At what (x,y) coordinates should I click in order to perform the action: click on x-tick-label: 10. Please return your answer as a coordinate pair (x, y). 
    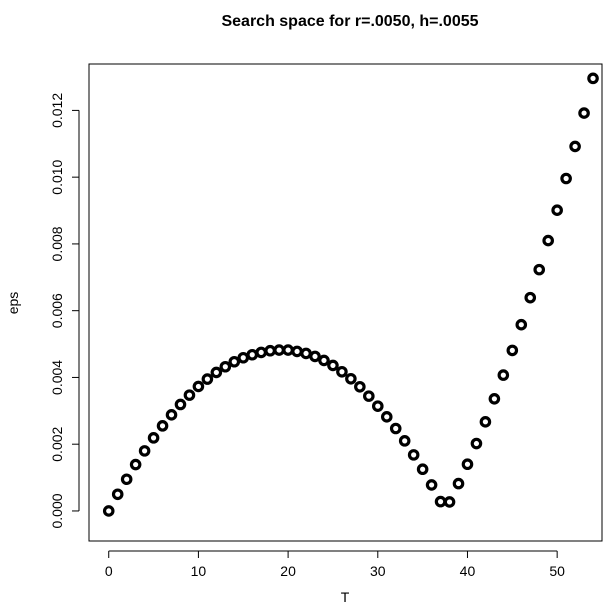
    Looking at the image, I should click on (199, 571).